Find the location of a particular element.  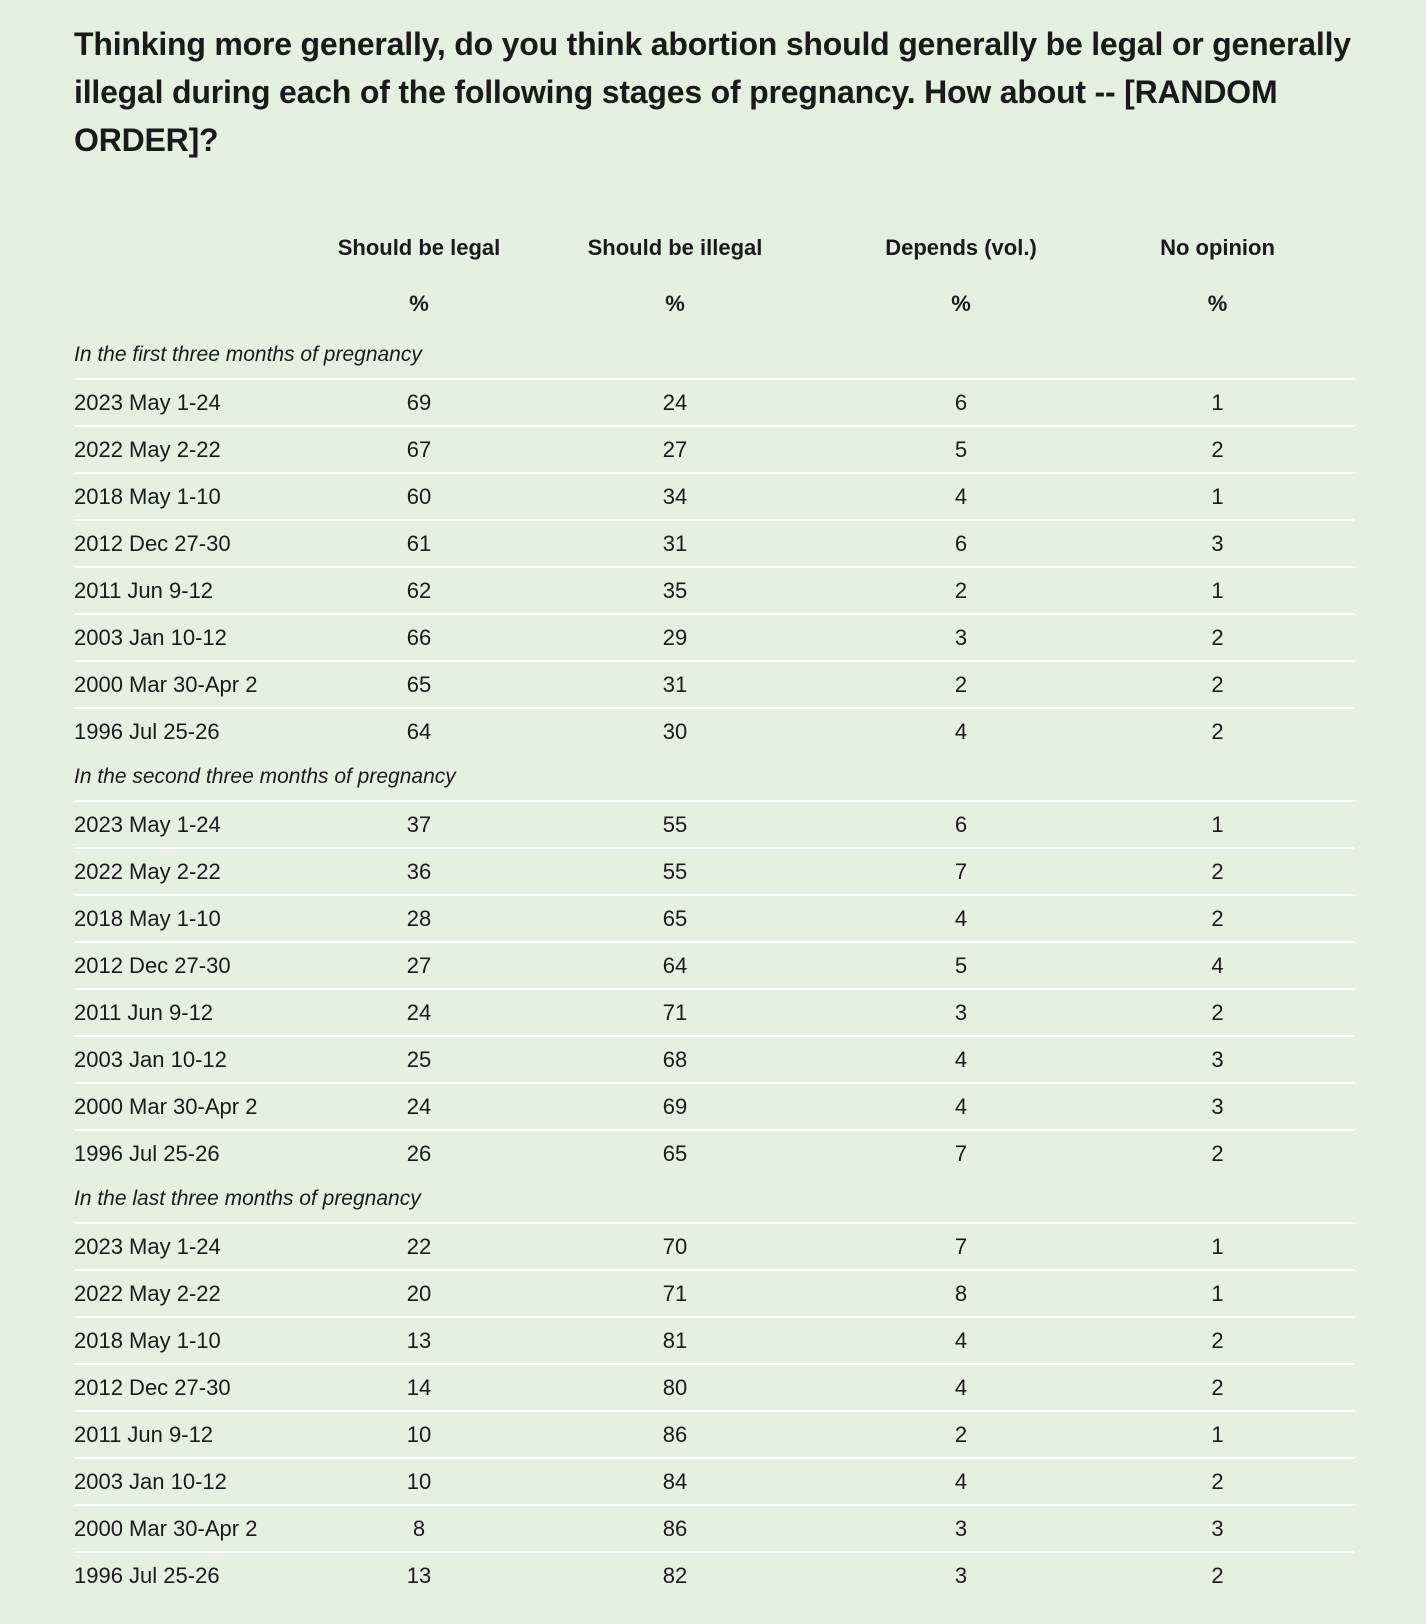

table-row: 2012 Dec 27-30 61 31 6 3 is located at coordinates (714, 543).